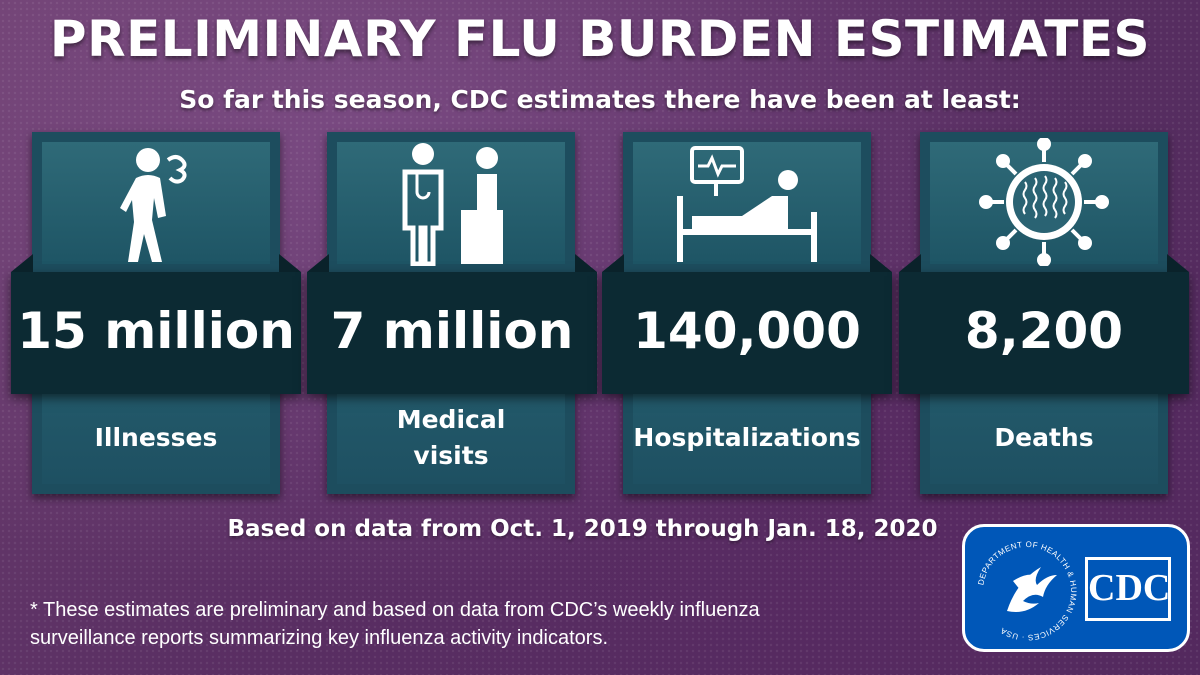  What do you see at coordinates (451, 437) in the screenshot?
I see `card-label: Medical visits` at bounding box center [451, 437].